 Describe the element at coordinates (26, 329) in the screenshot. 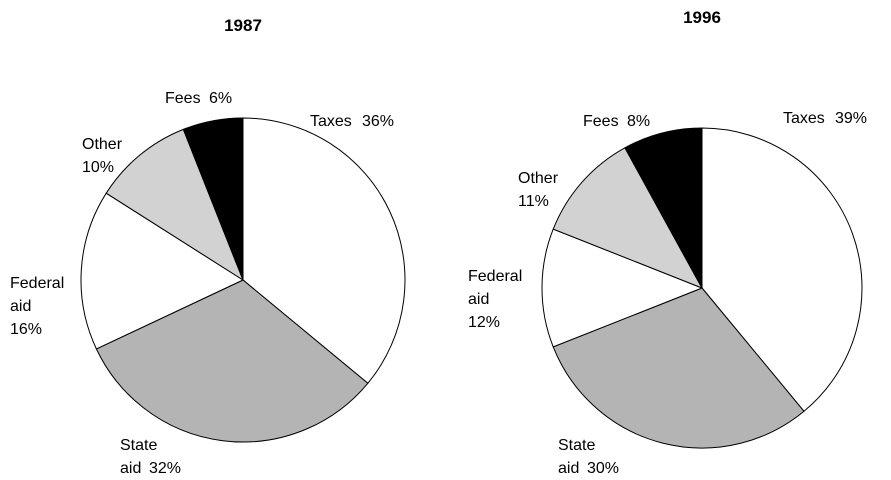

I see `slice-value-label: 16%` at that location.